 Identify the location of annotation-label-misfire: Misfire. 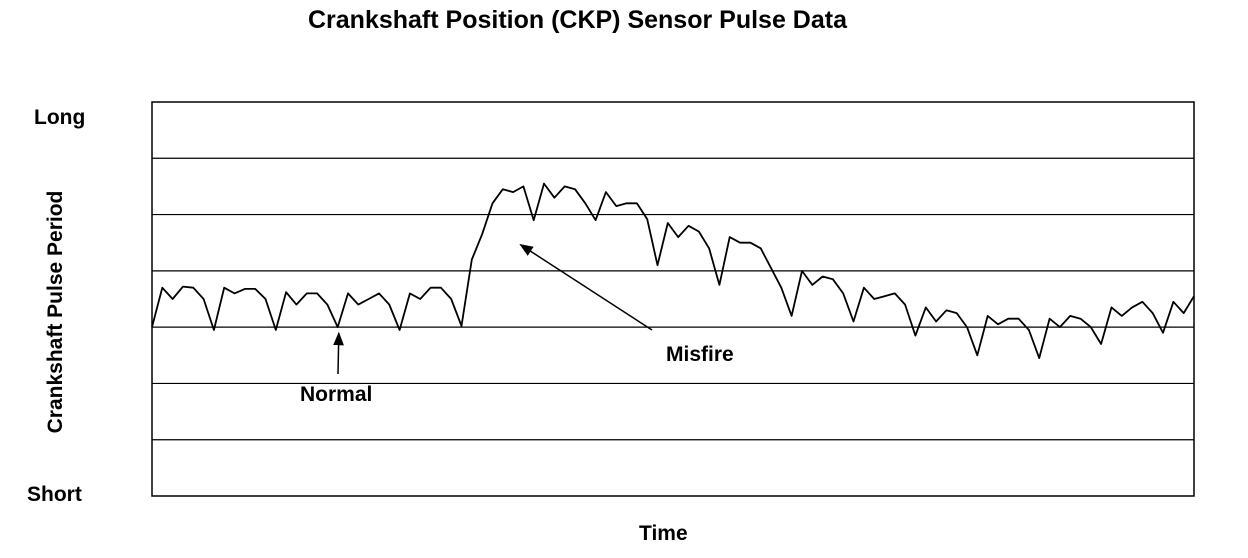
(700, 354).